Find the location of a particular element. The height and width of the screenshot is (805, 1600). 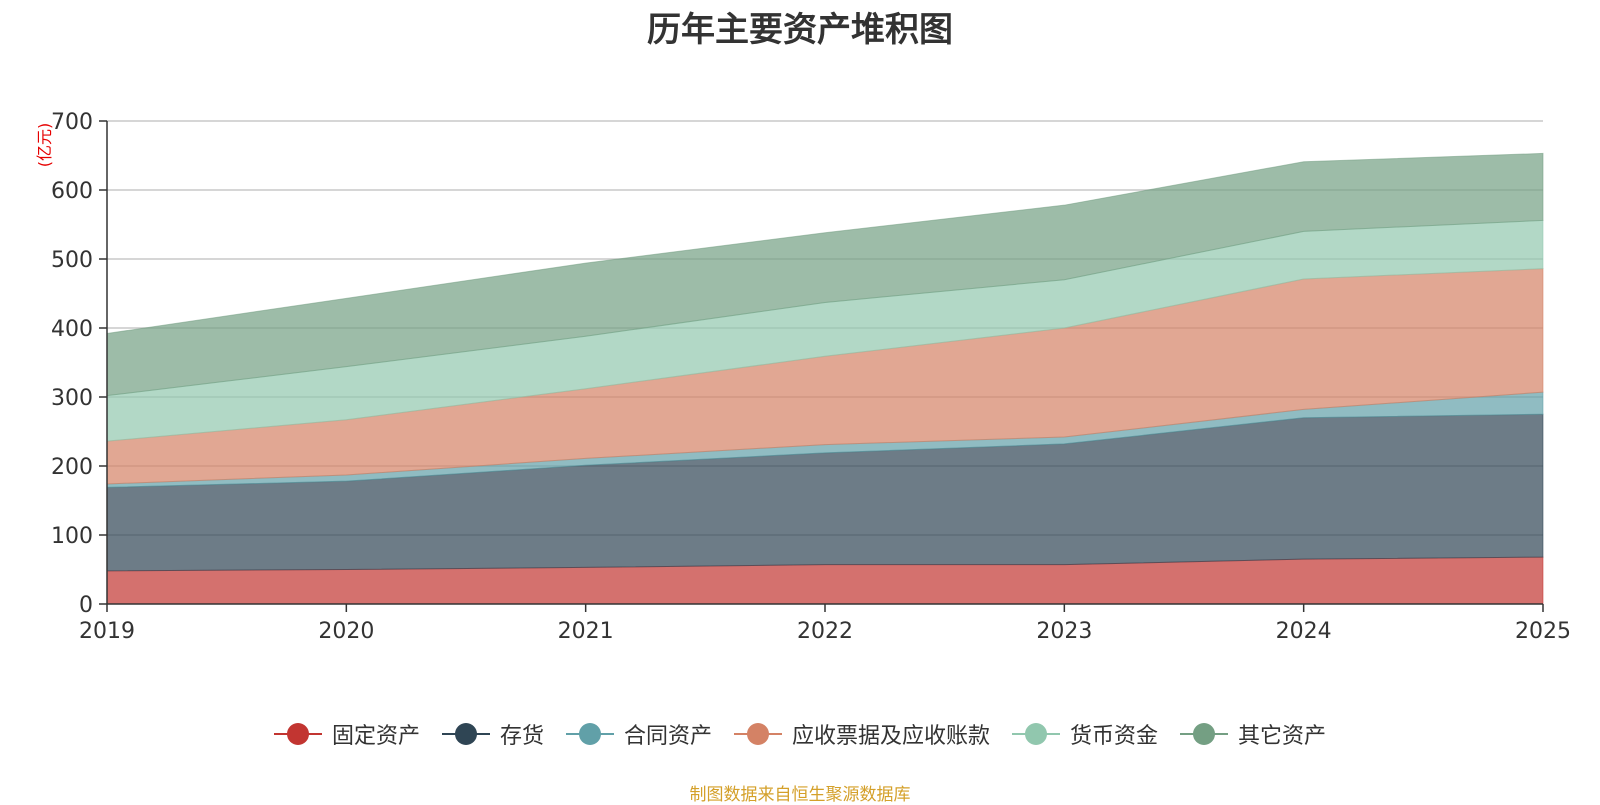

legend-label: 应收票据及应收账款 is located at coordinates (891, 736).